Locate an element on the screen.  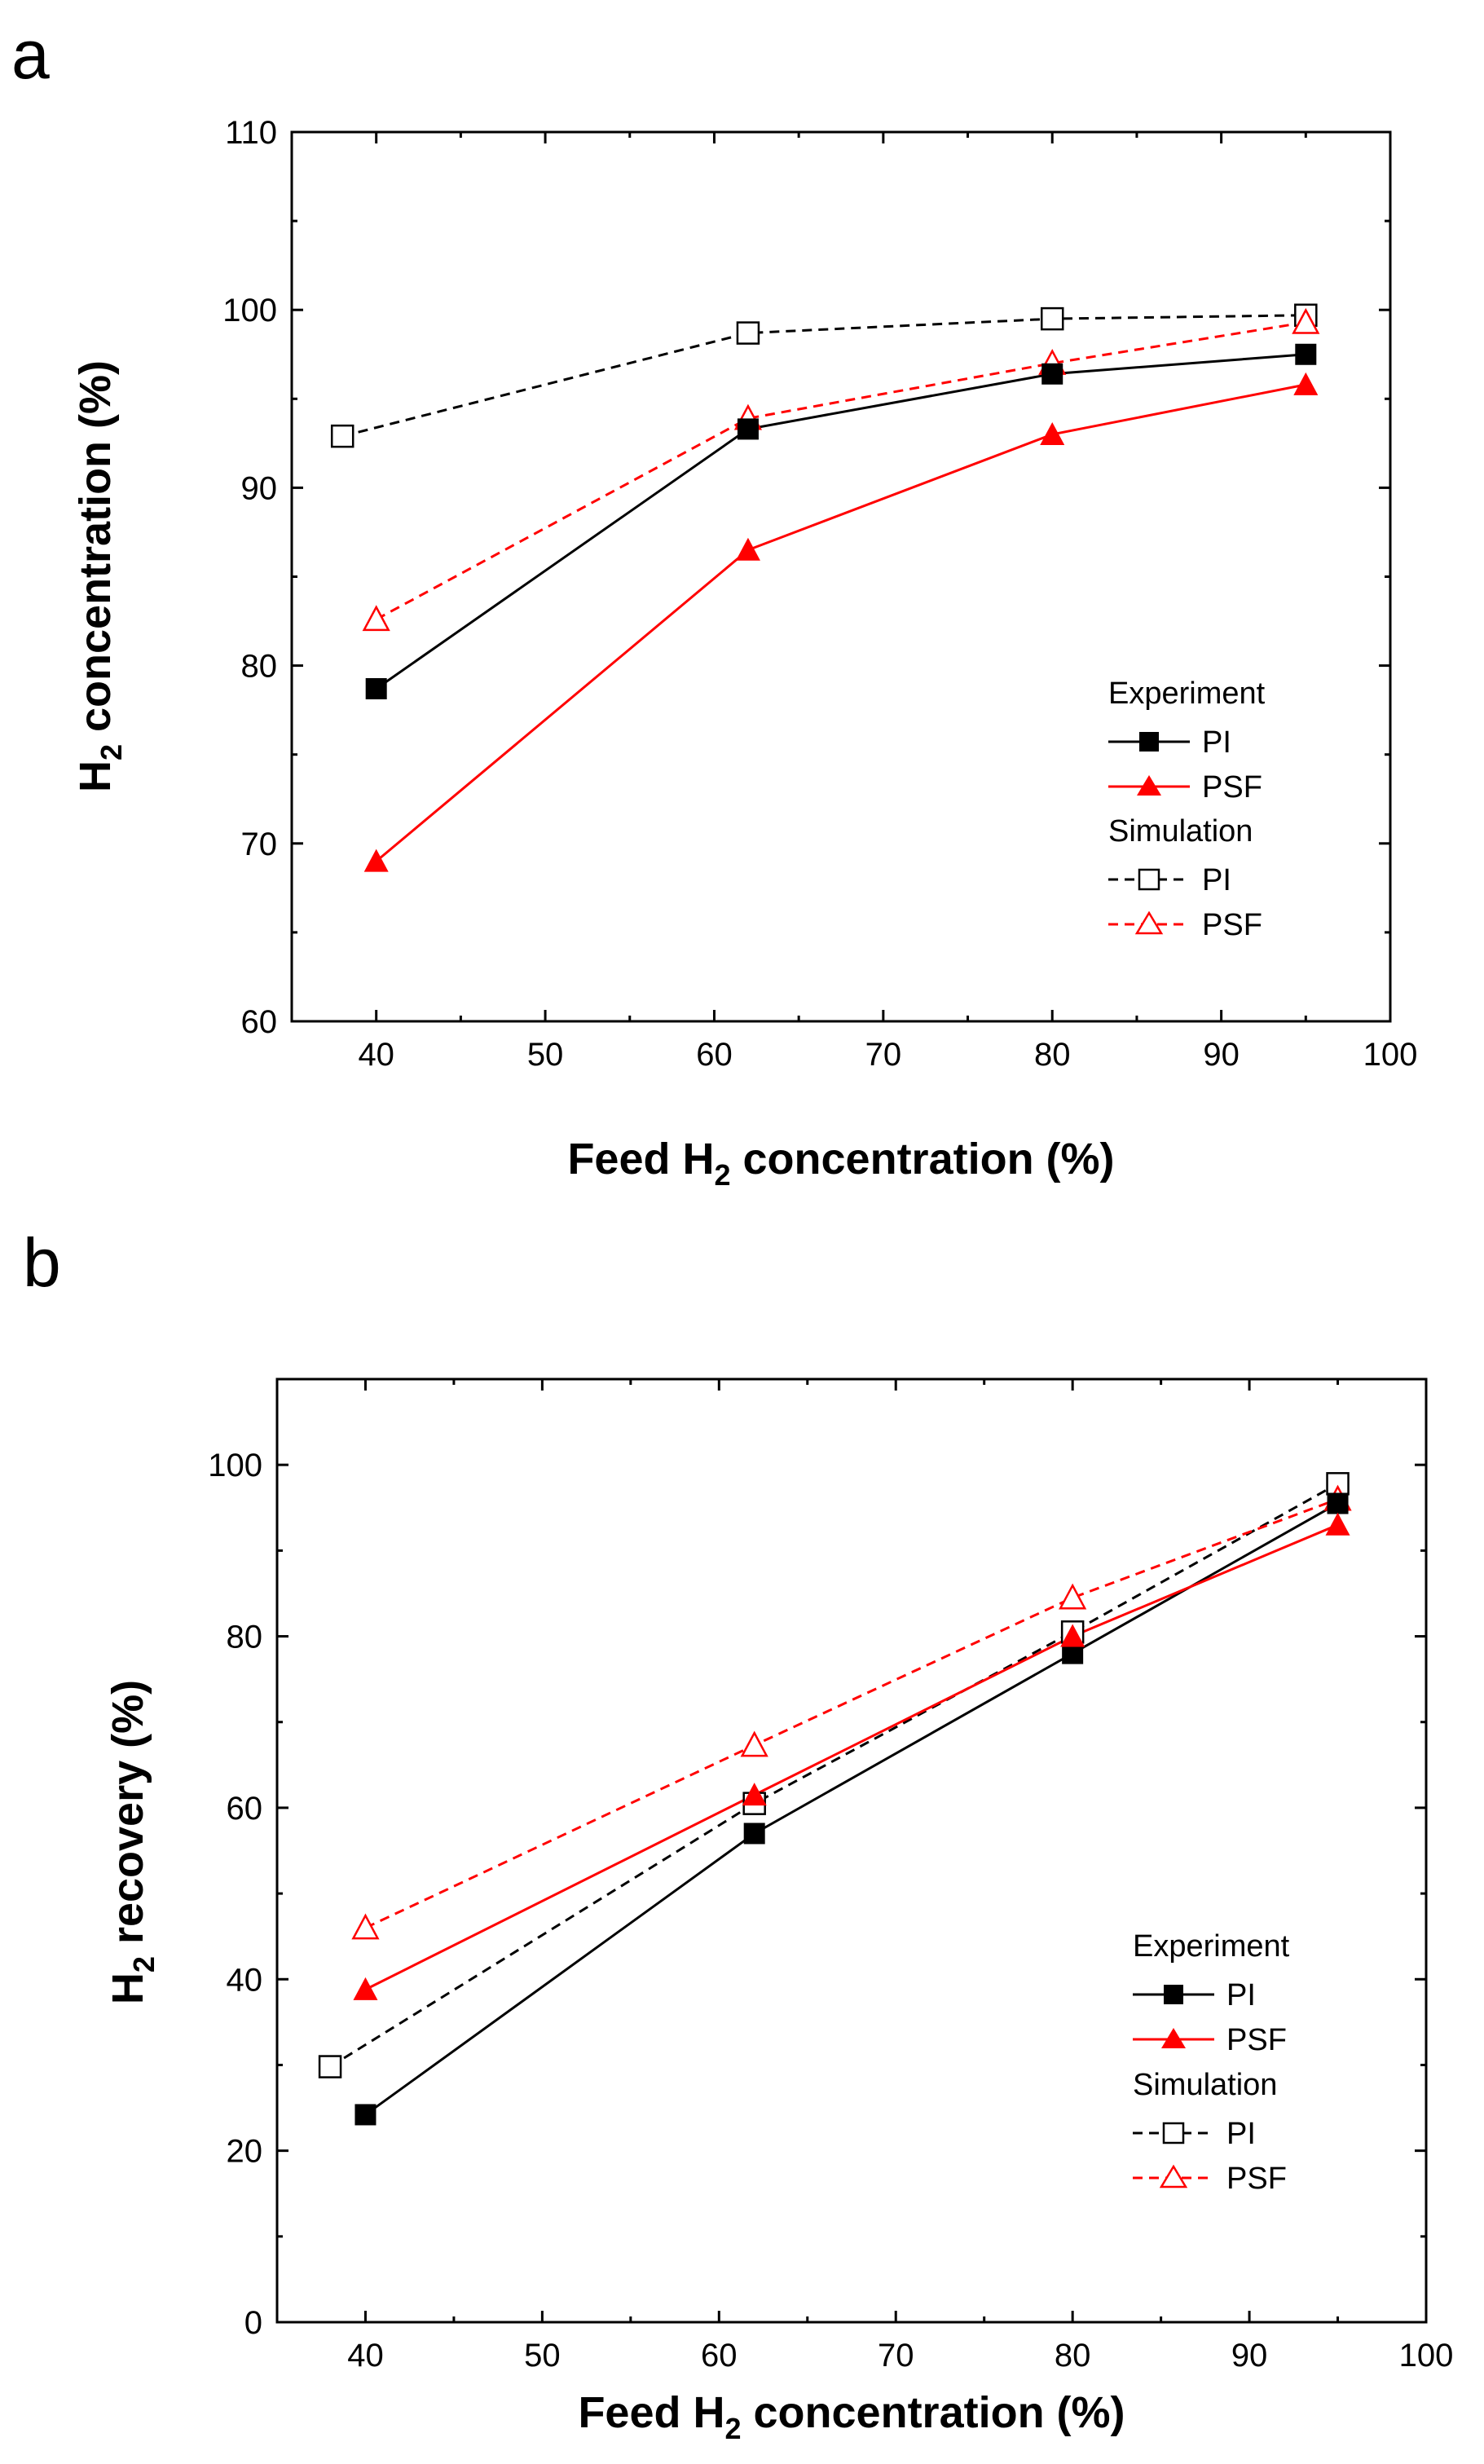
panel-a-letter: a is located at coordinates (30, 54).